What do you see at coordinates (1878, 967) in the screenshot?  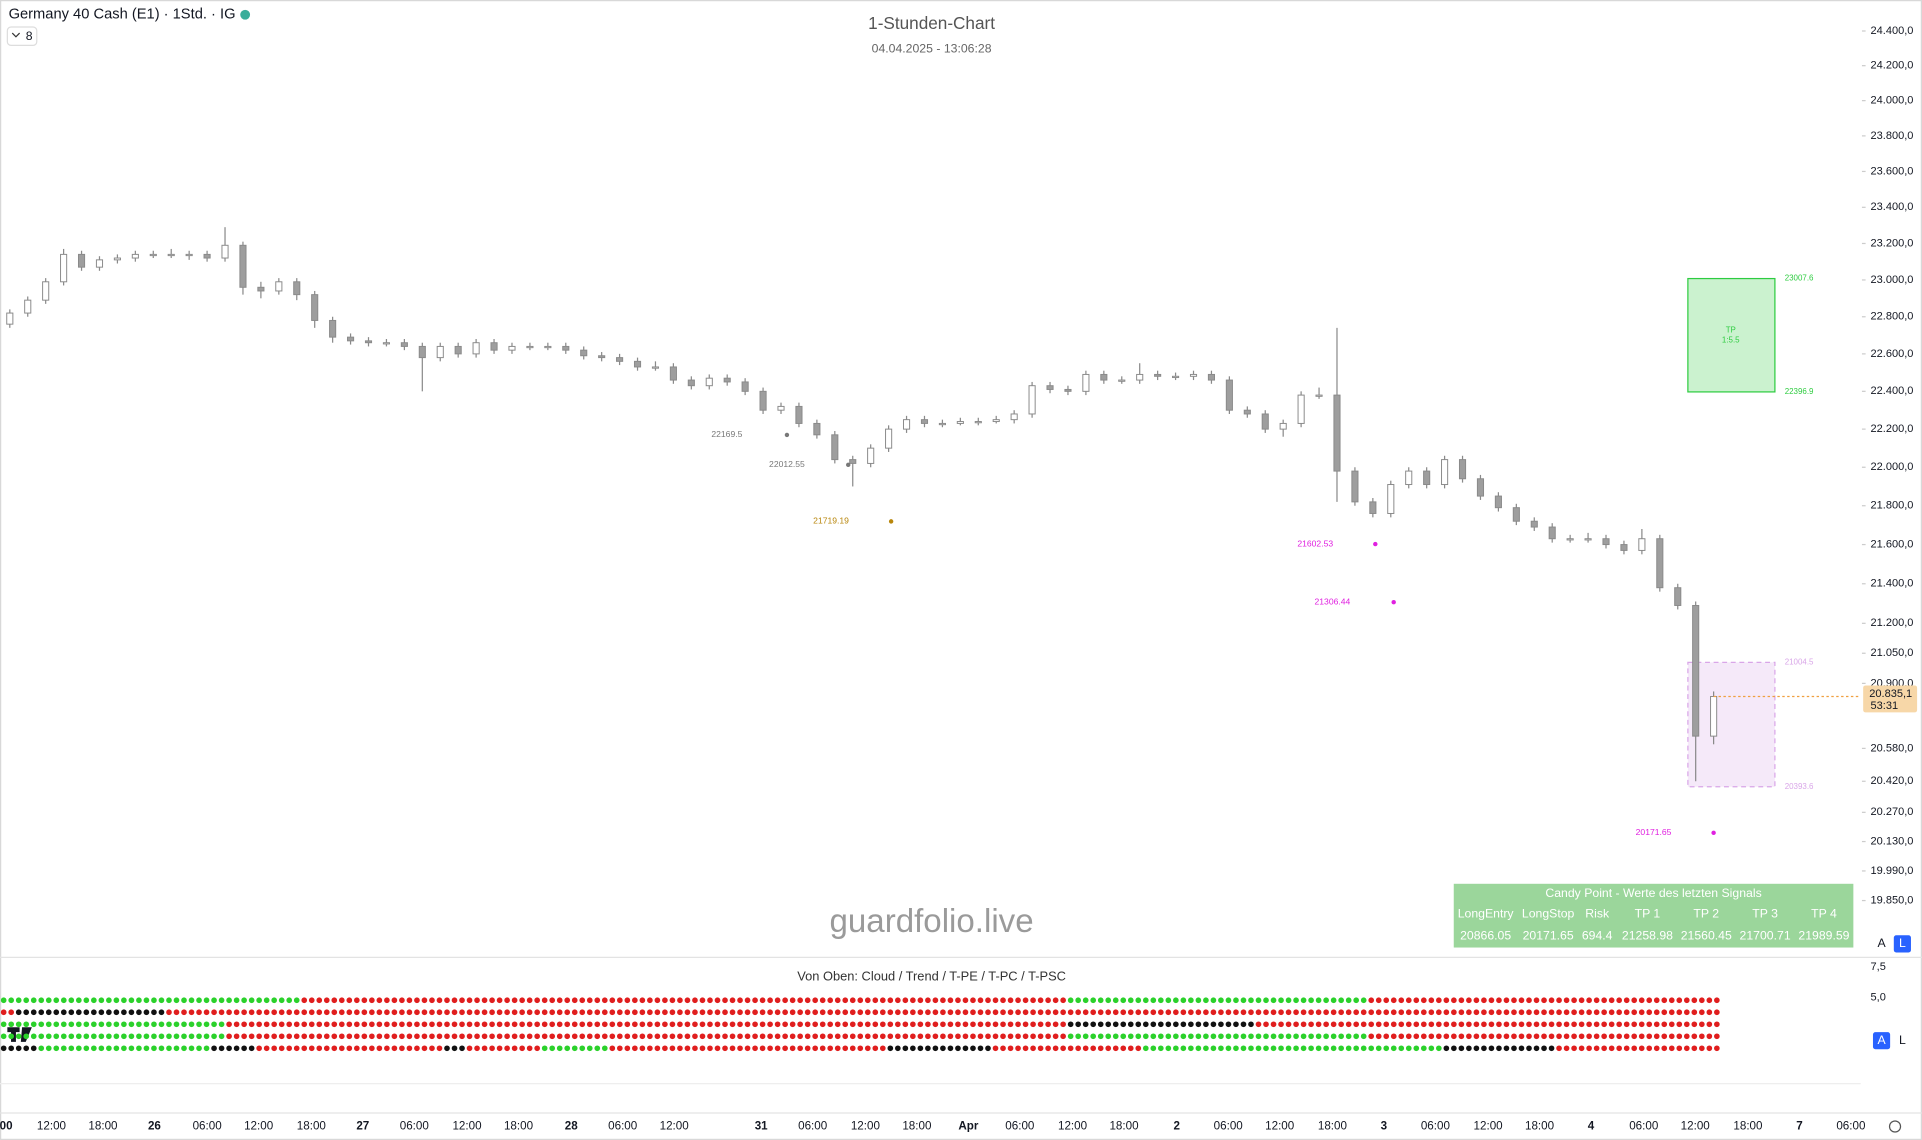 I see `indicator-tick-label: 7,5` at bounding box center [1878, 967].